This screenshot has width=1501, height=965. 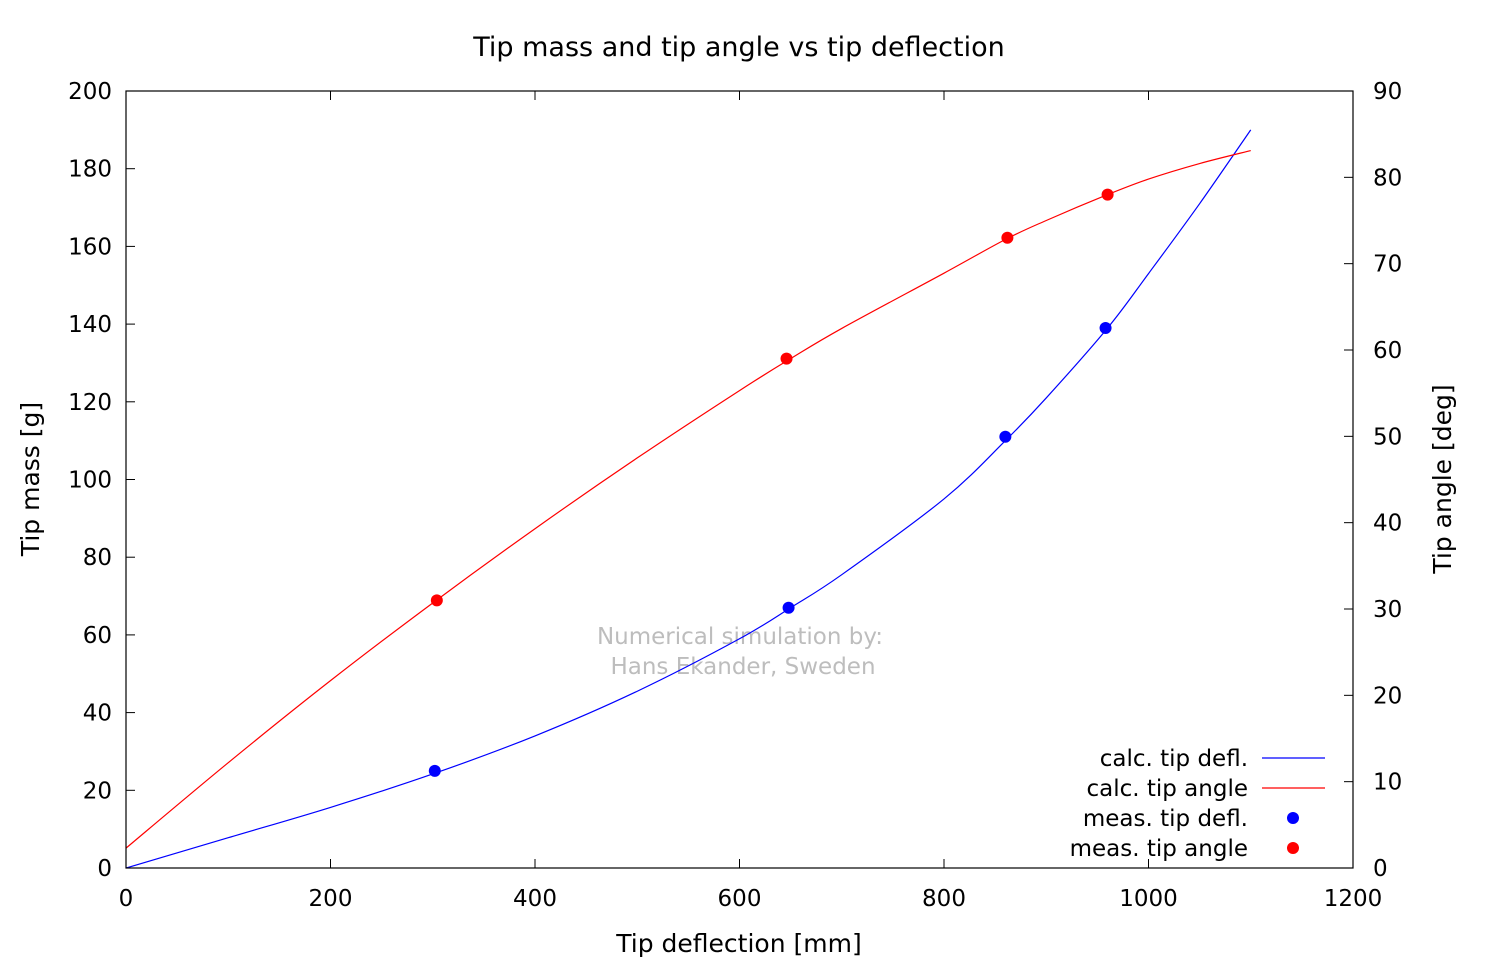 What do you see at coordinates (97, 791) in the screenshot?
I see `y-tick-label-1: 20` at bounding box center [97, 791].